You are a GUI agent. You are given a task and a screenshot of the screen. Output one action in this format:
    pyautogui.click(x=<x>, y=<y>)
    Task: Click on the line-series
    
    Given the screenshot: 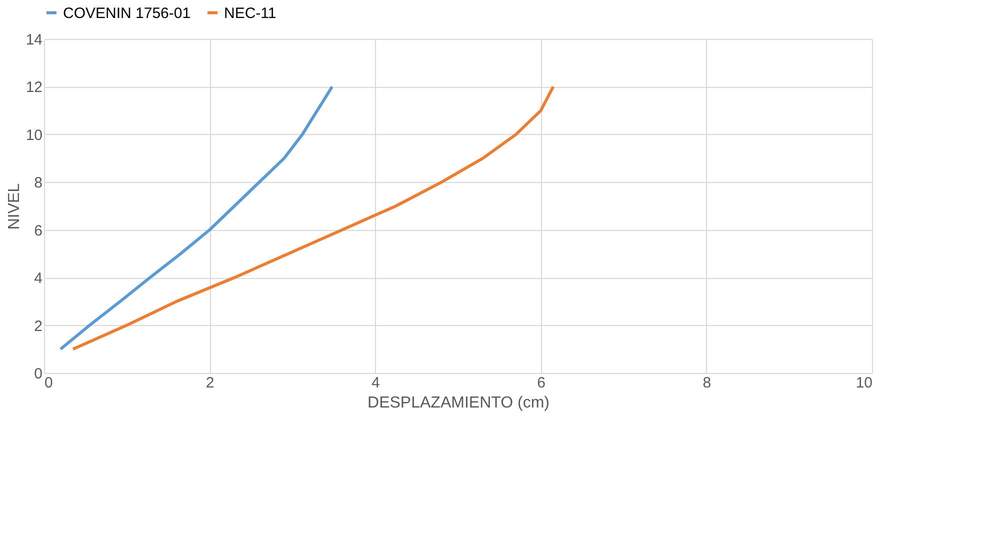 What is the action you would take?
    pyautogui.click(x=196, y=218)
    